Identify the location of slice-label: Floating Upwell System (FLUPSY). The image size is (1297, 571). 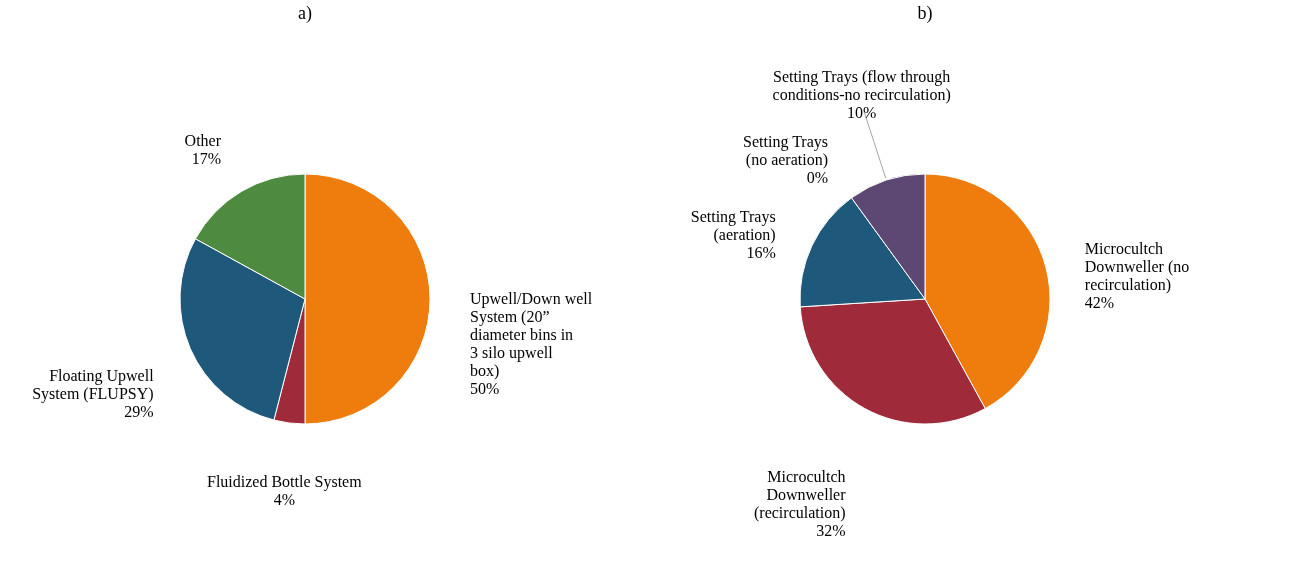
(93, 384).